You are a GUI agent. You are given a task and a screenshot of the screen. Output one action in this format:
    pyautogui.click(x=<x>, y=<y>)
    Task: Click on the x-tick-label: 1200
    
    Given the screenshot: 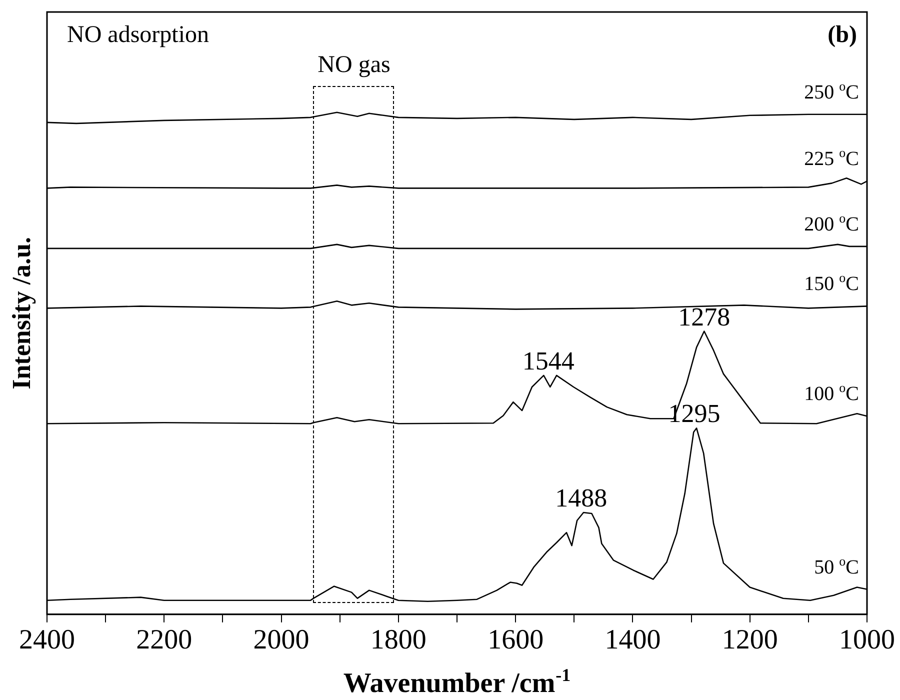 What is the action you would take?
    pyautogui.click(x=750, y=640)
    